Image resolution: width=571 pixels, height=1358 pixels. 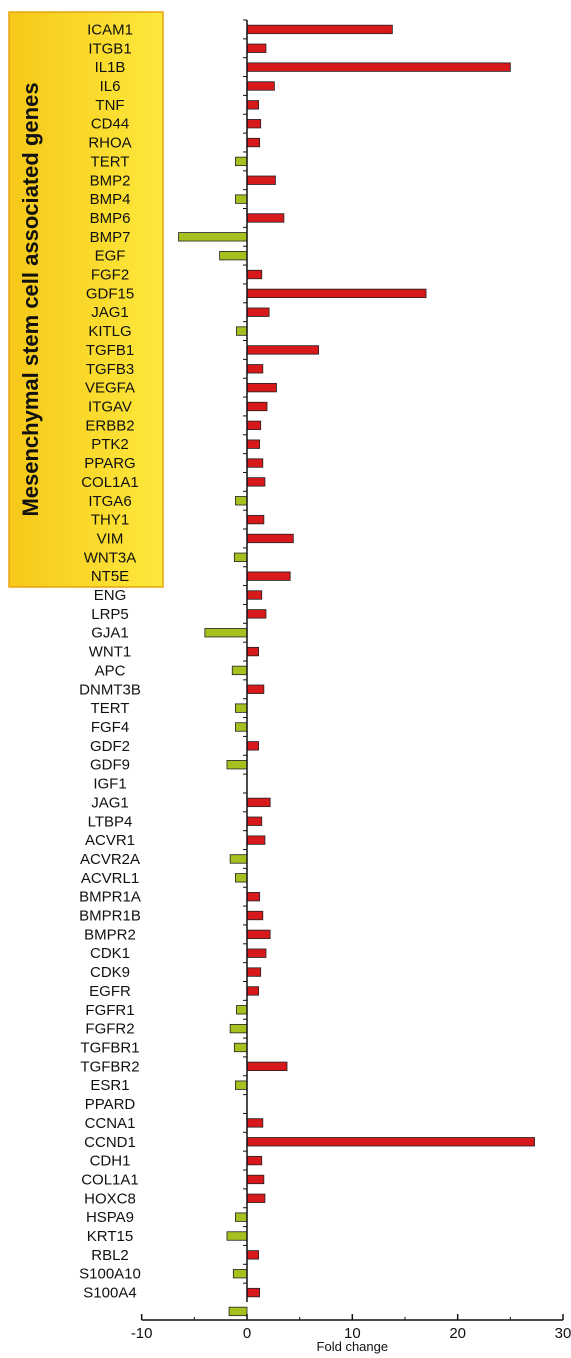 I want to click on gene-label: FGFR1, so click(x=109, y=1010).